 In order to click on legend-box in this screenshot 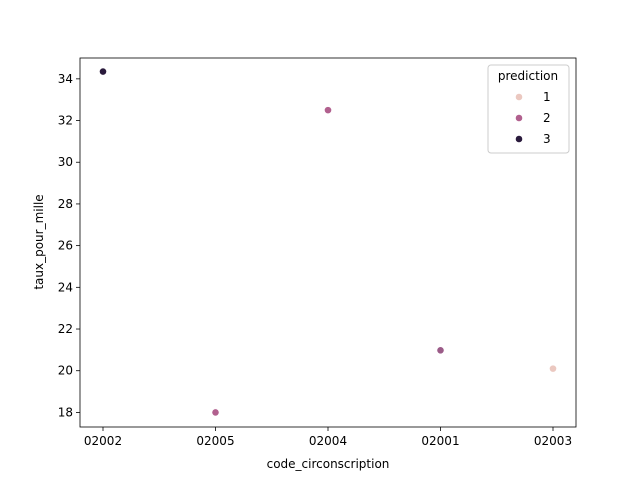, I will do `click(528, 109)`.